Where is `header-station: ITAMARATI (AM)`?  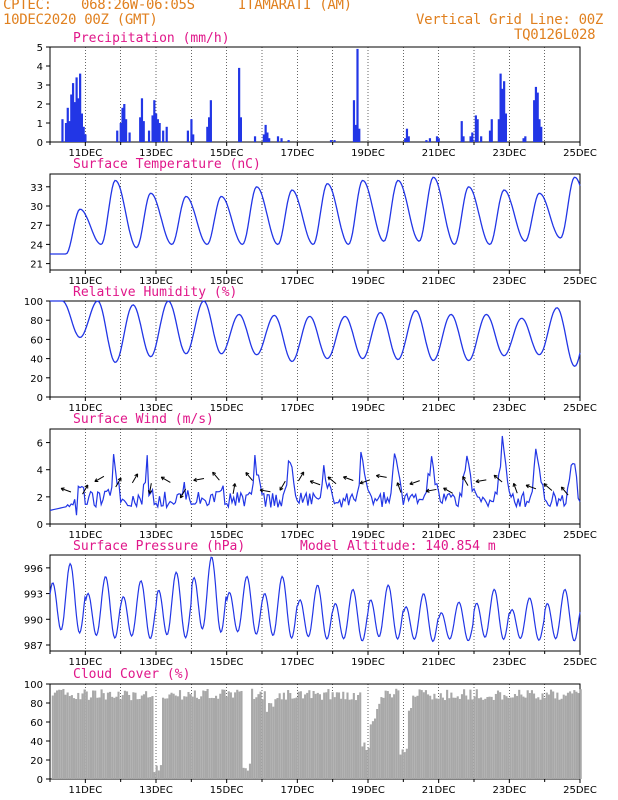
header-station: ITAMARATI (AM) is located at coordinates (295, 6).